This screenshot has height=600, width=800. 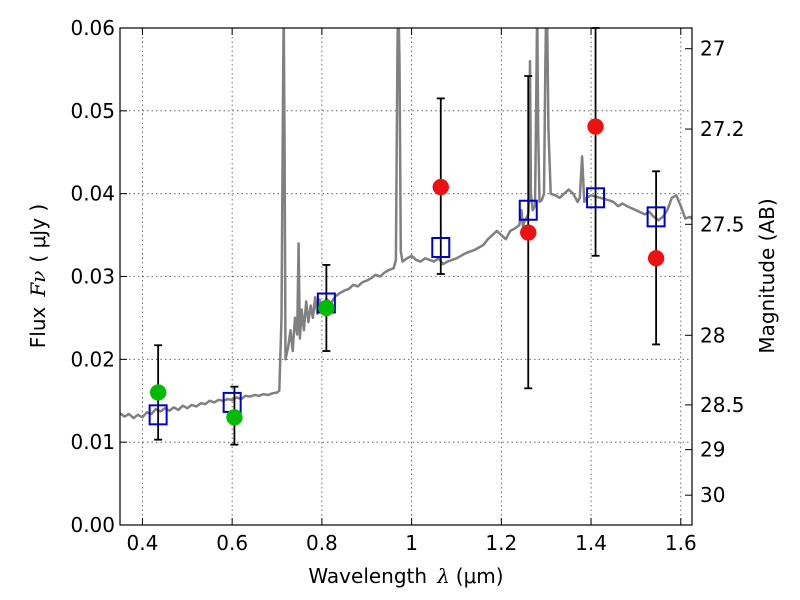 What do you see at coordinates (411, 543) in the screenshot?
I see `x-tick-label: 1` at bounding box center [411, 543].